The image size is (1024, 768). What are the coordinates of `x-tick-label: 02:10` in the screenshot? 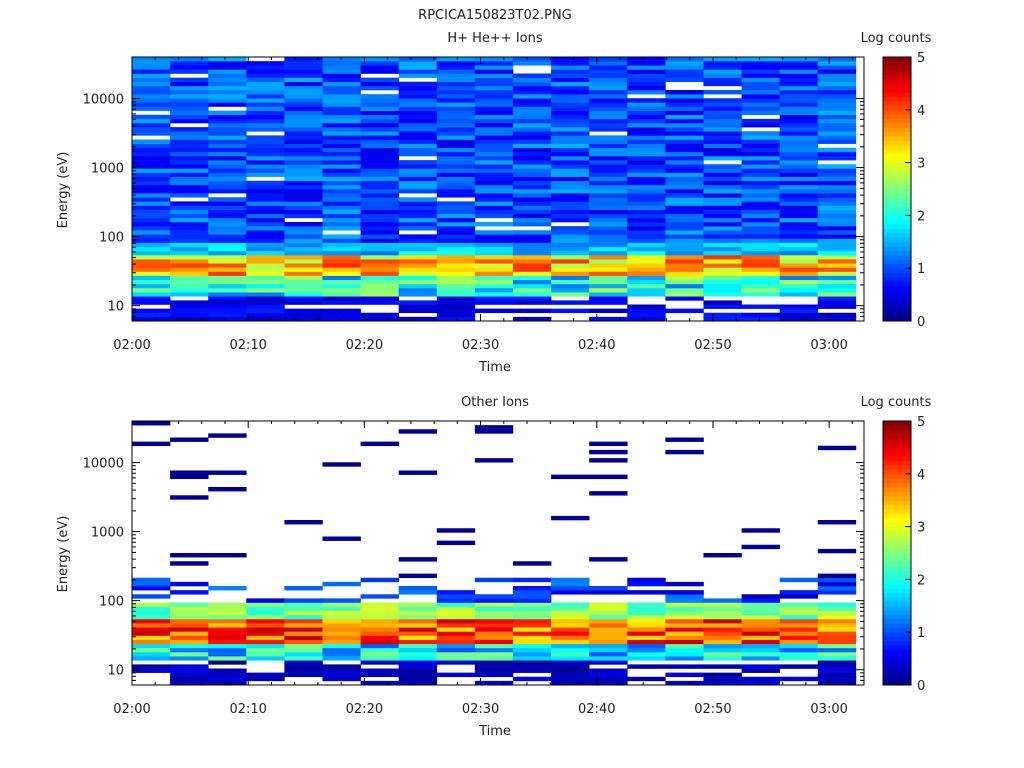 It's located at (247, 345).